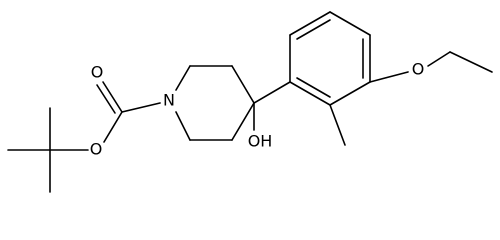 The height and width of the screenshot is (240, 500). What do you see at coordinates (260, 141) in the screenshot?
I see `atom-label: OH` at bounding box center [260, 141].